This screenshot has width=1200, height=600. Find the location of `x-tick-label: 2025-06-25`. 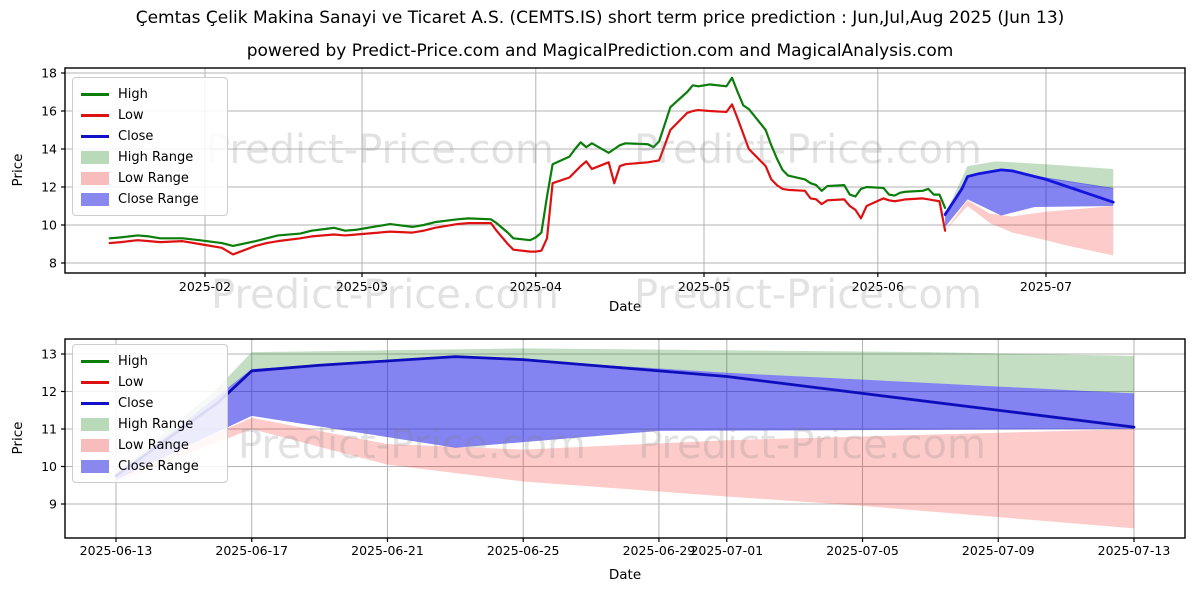

x-tick-label: 2025-06-25 is located at coordinates (523, 550).